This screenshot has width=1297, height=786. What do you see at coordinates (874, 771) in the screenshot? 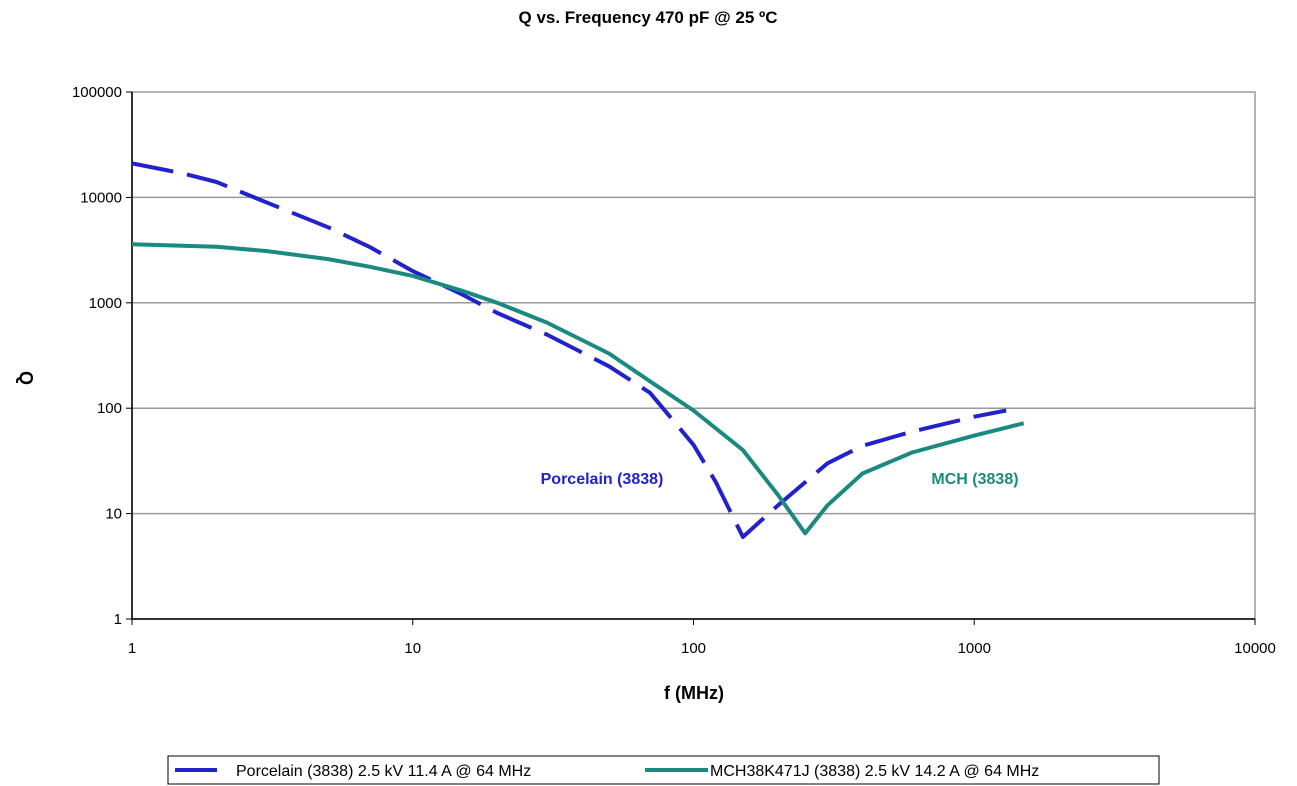
I see `legend-label-mch: MCH38K471J (3838) 2.5 kV 14.2 A @ 64 MHz` at bounding box center [874, 771].